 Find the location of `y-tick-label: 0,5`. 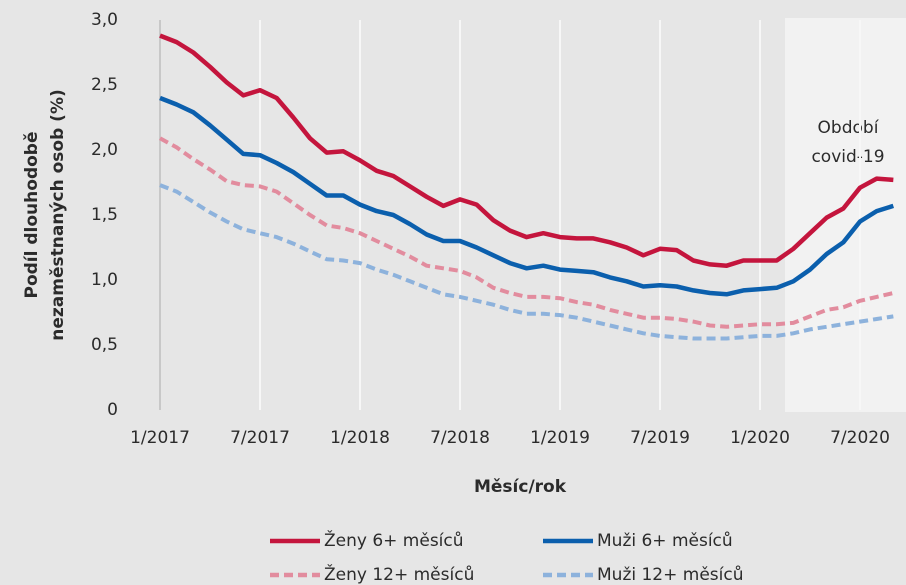

y-tick-label: 0,5 is located at coordinates (104, 345).